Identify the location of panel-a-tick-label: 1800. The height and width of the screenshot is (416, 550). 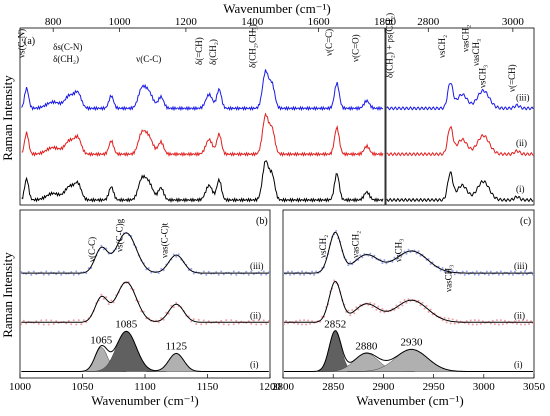
(385, 22).